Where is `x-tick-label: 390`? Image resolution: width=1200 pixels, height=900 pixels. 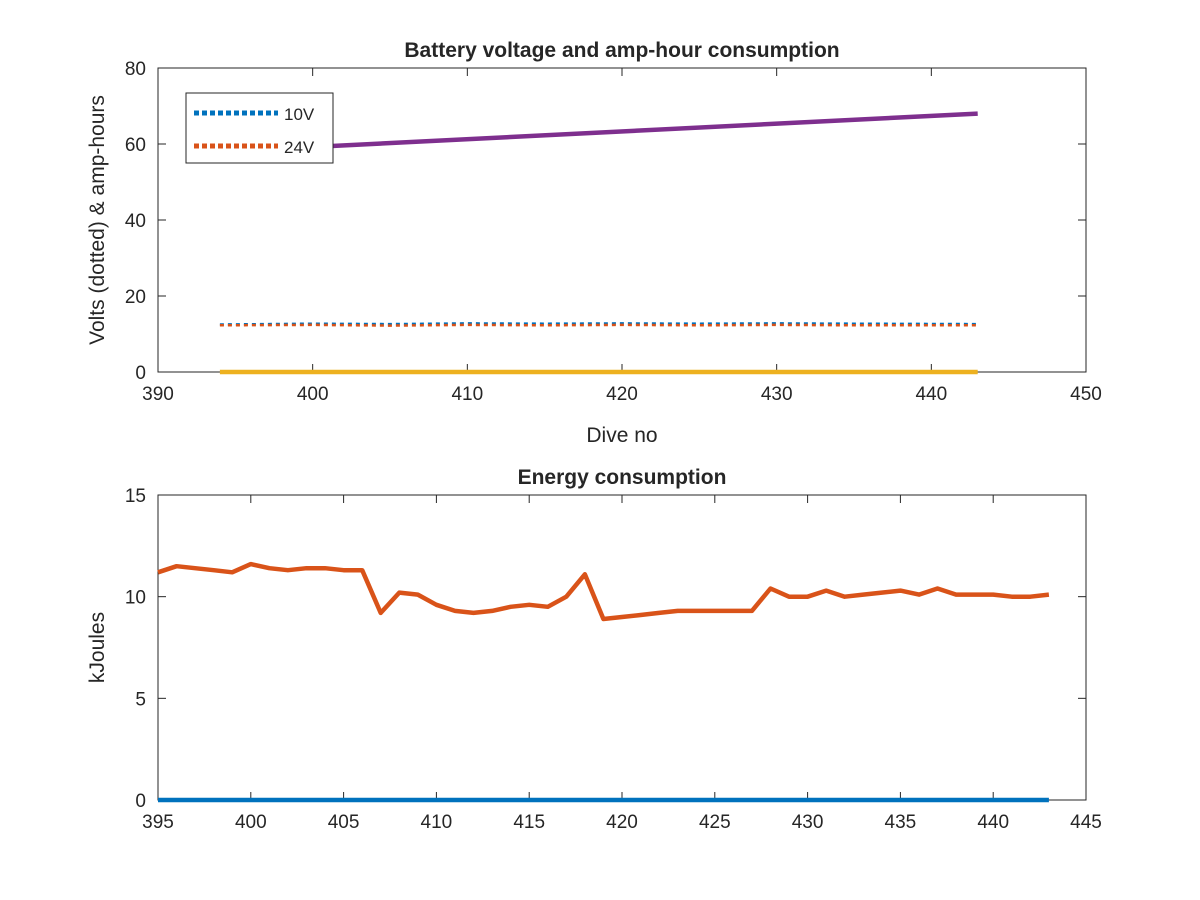
x-tick-label: 390 is located at coordinates (158, 394).